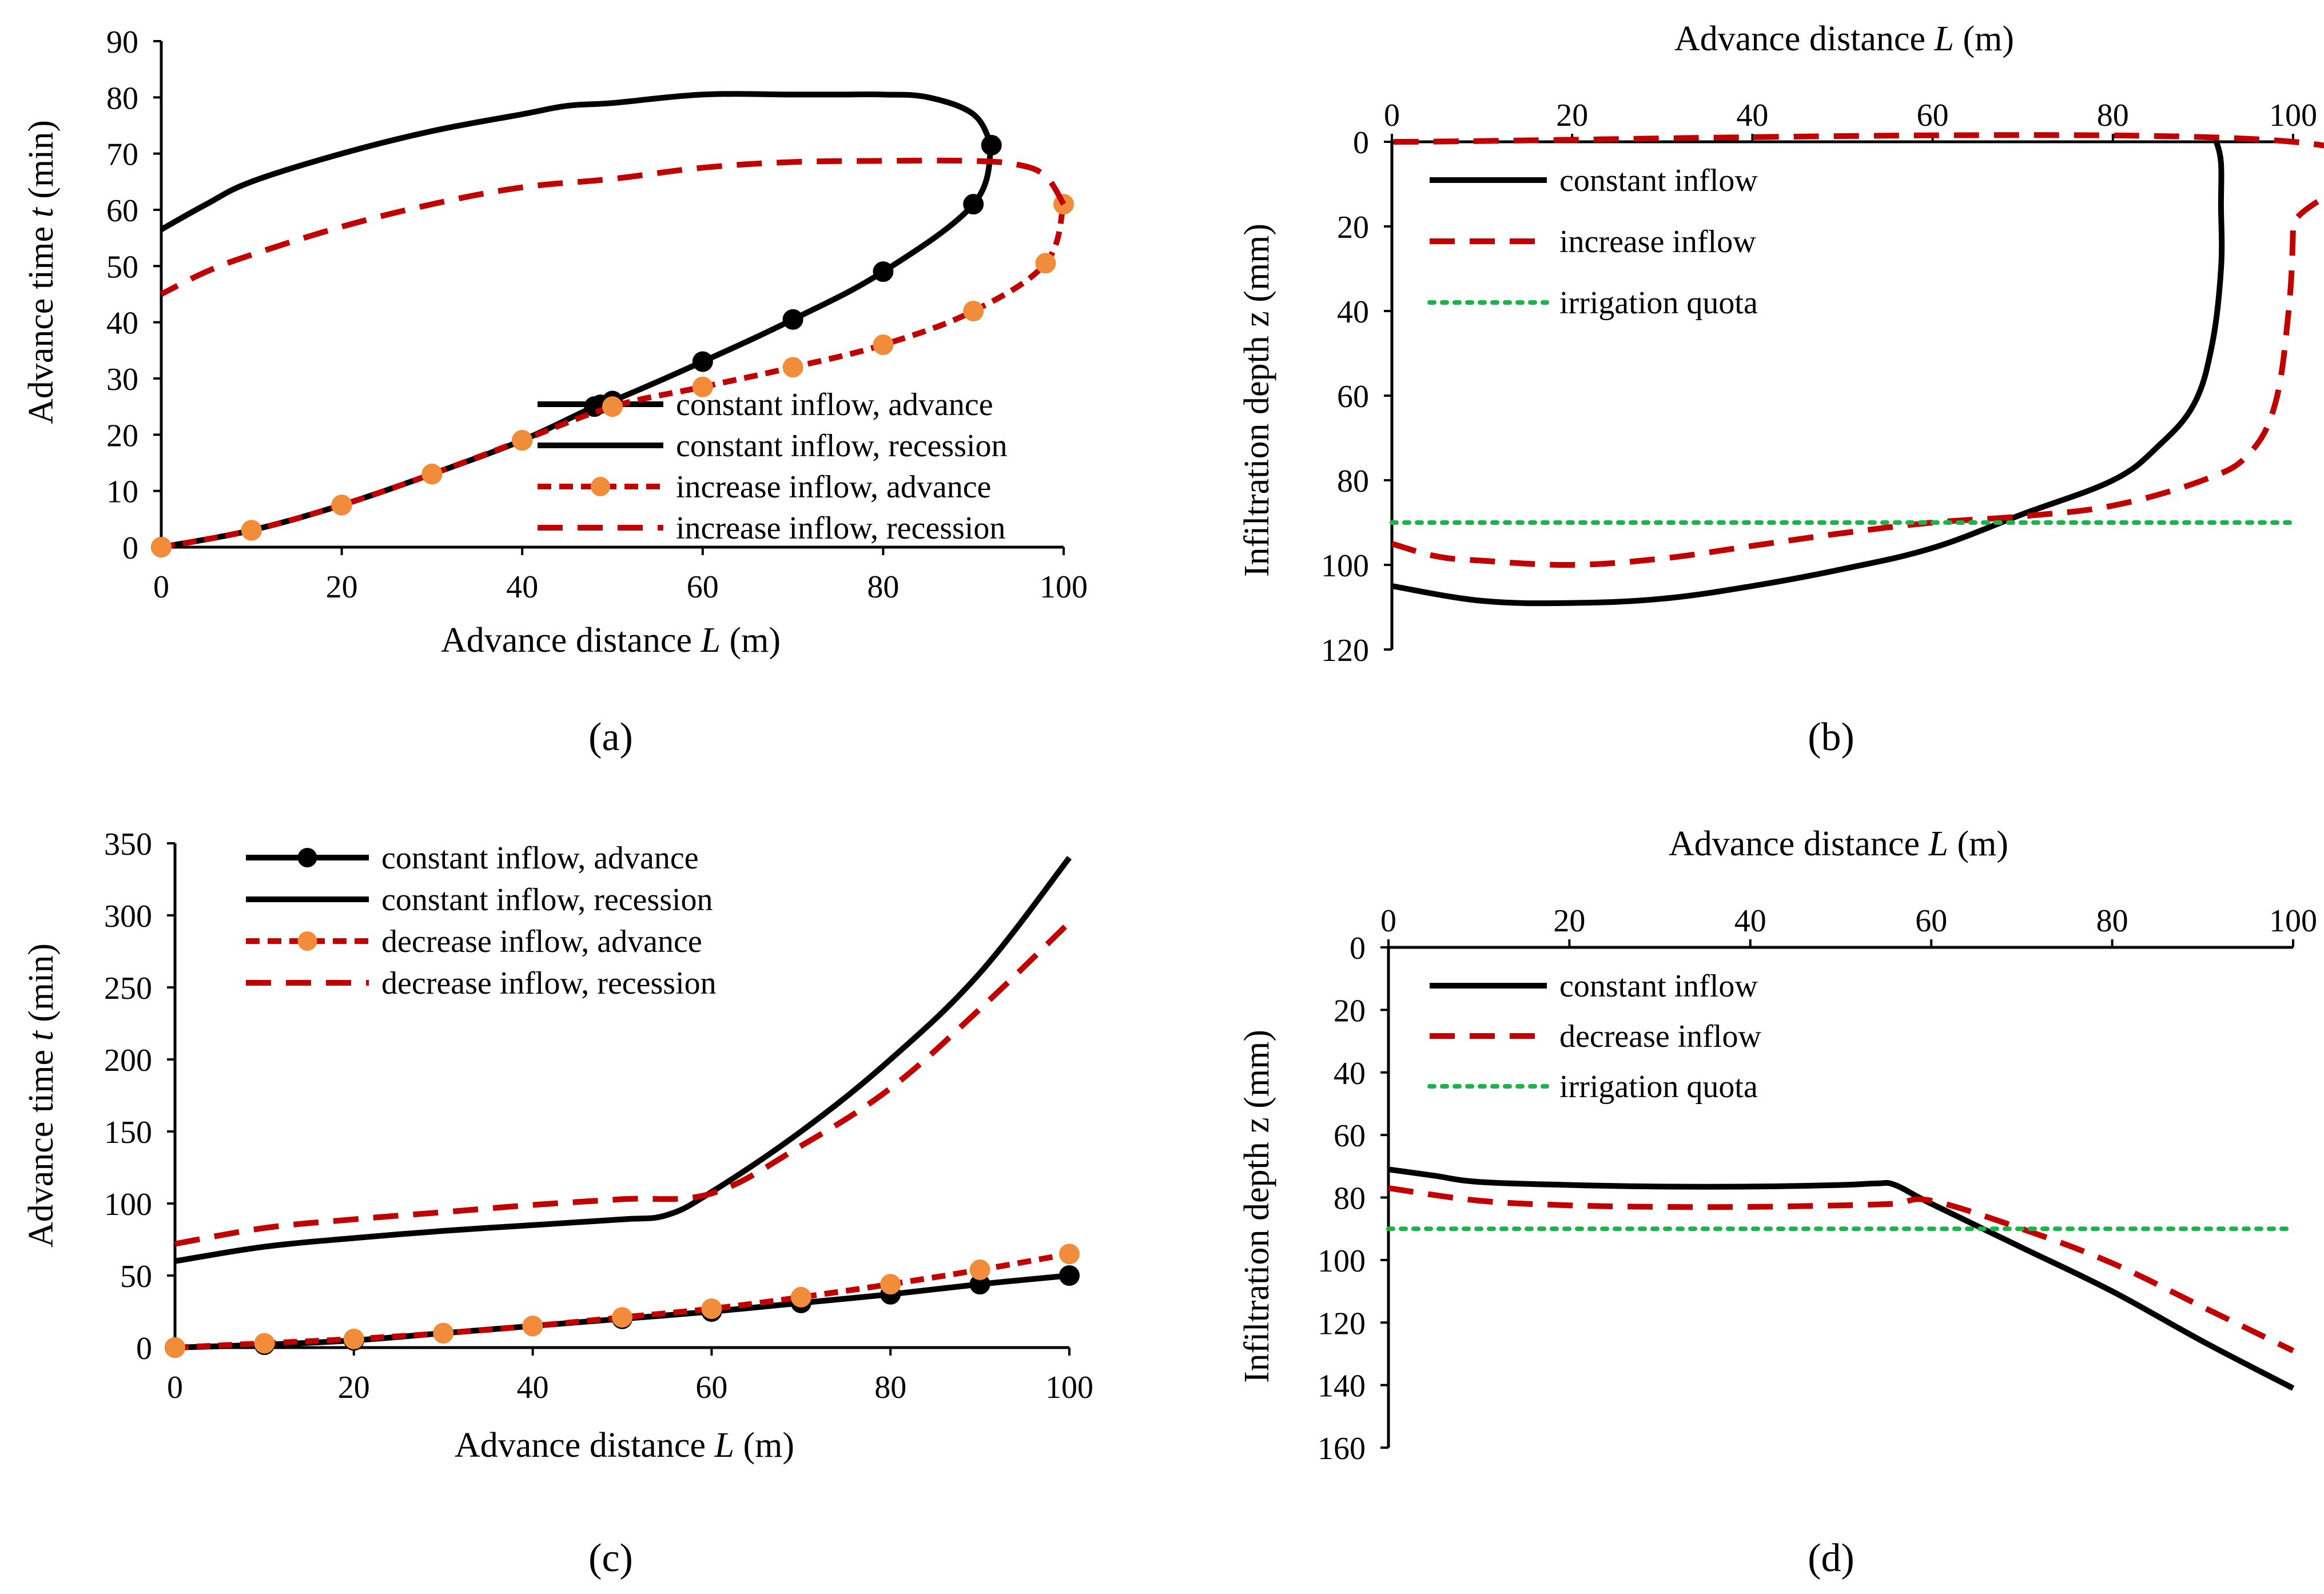 Image resolution: width=2324 pixels, height=1594 pixels. I want to click on panel-a-x-tick-label: 80, so click(883, 587).